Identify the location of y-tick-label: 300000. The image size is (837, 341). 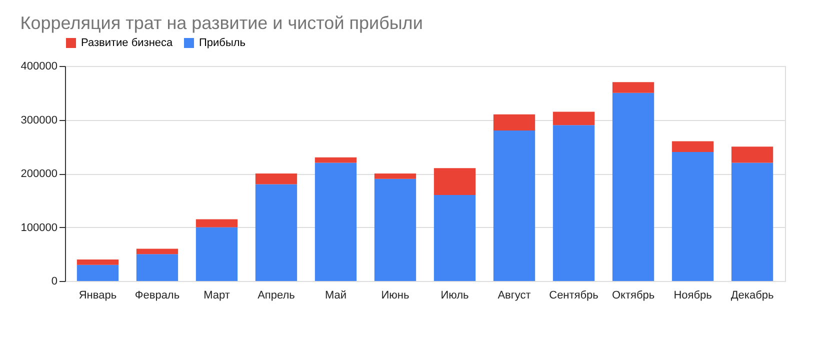
(39, 120).